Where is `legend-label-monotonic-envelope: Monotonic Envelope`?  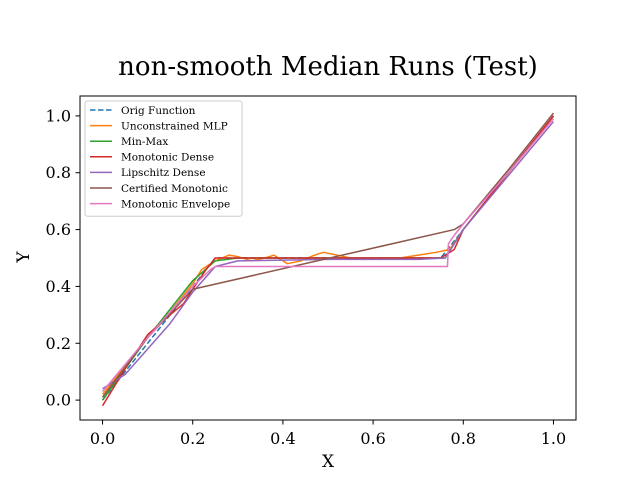 legend-label-monotonic-envelope: Monotonic Envelope is located at coordinates (175, 204).